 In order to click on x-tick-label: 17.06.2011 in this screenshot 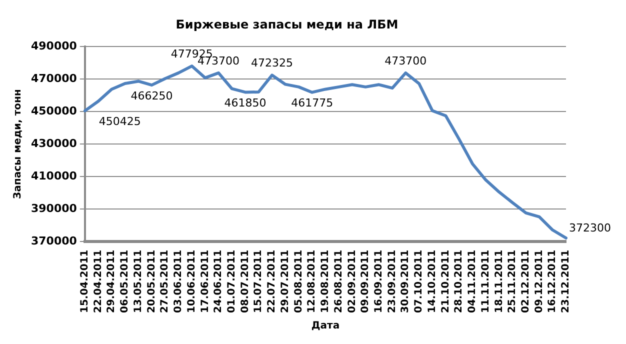, I will do `click(205, 282)`.